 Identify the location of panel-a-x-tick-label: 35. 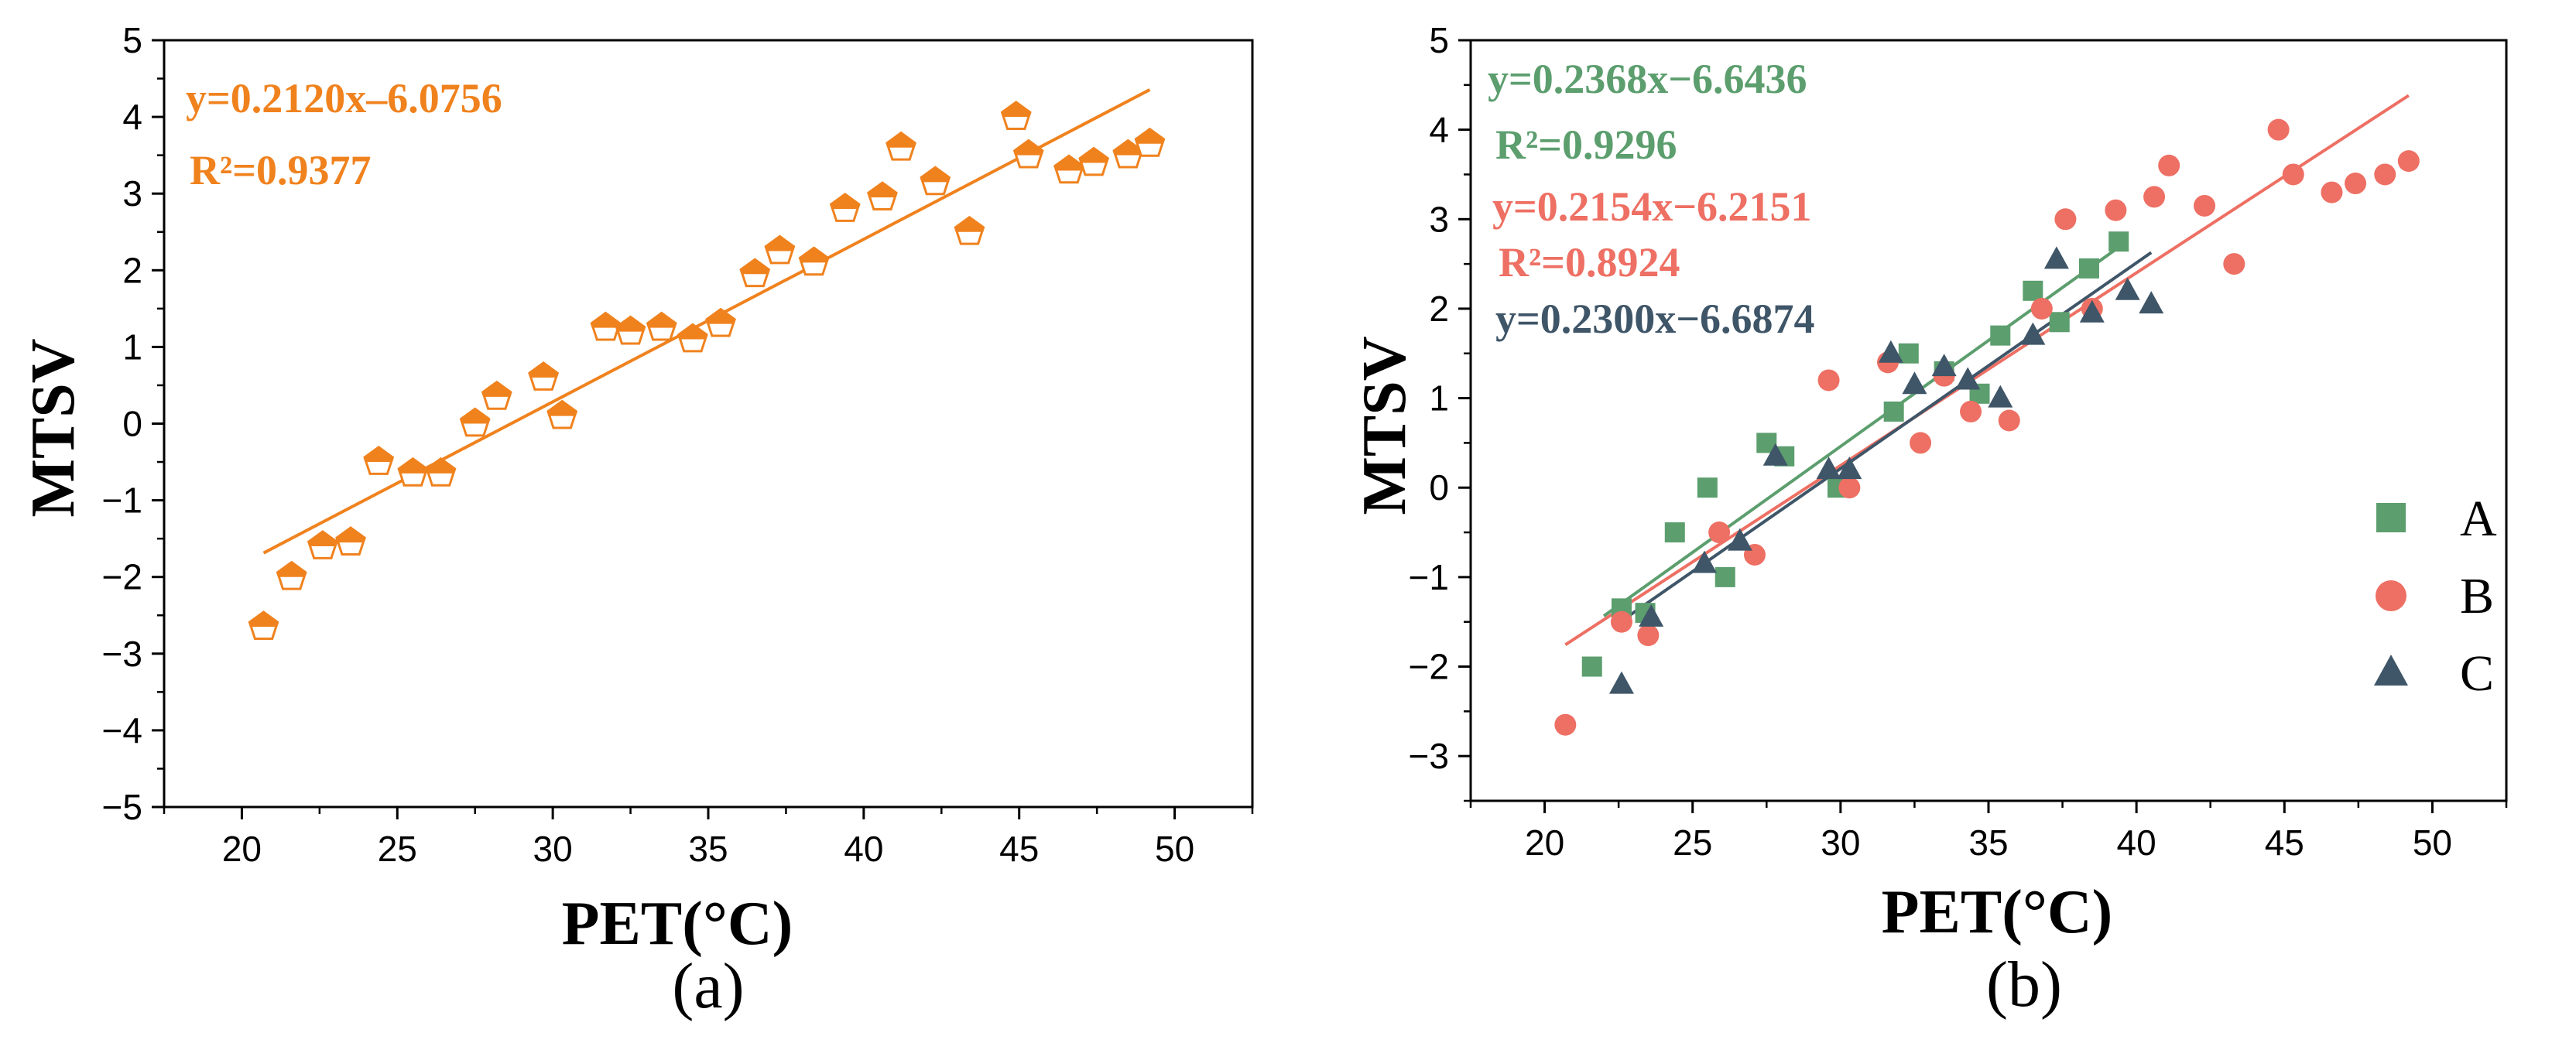
(708, 849).